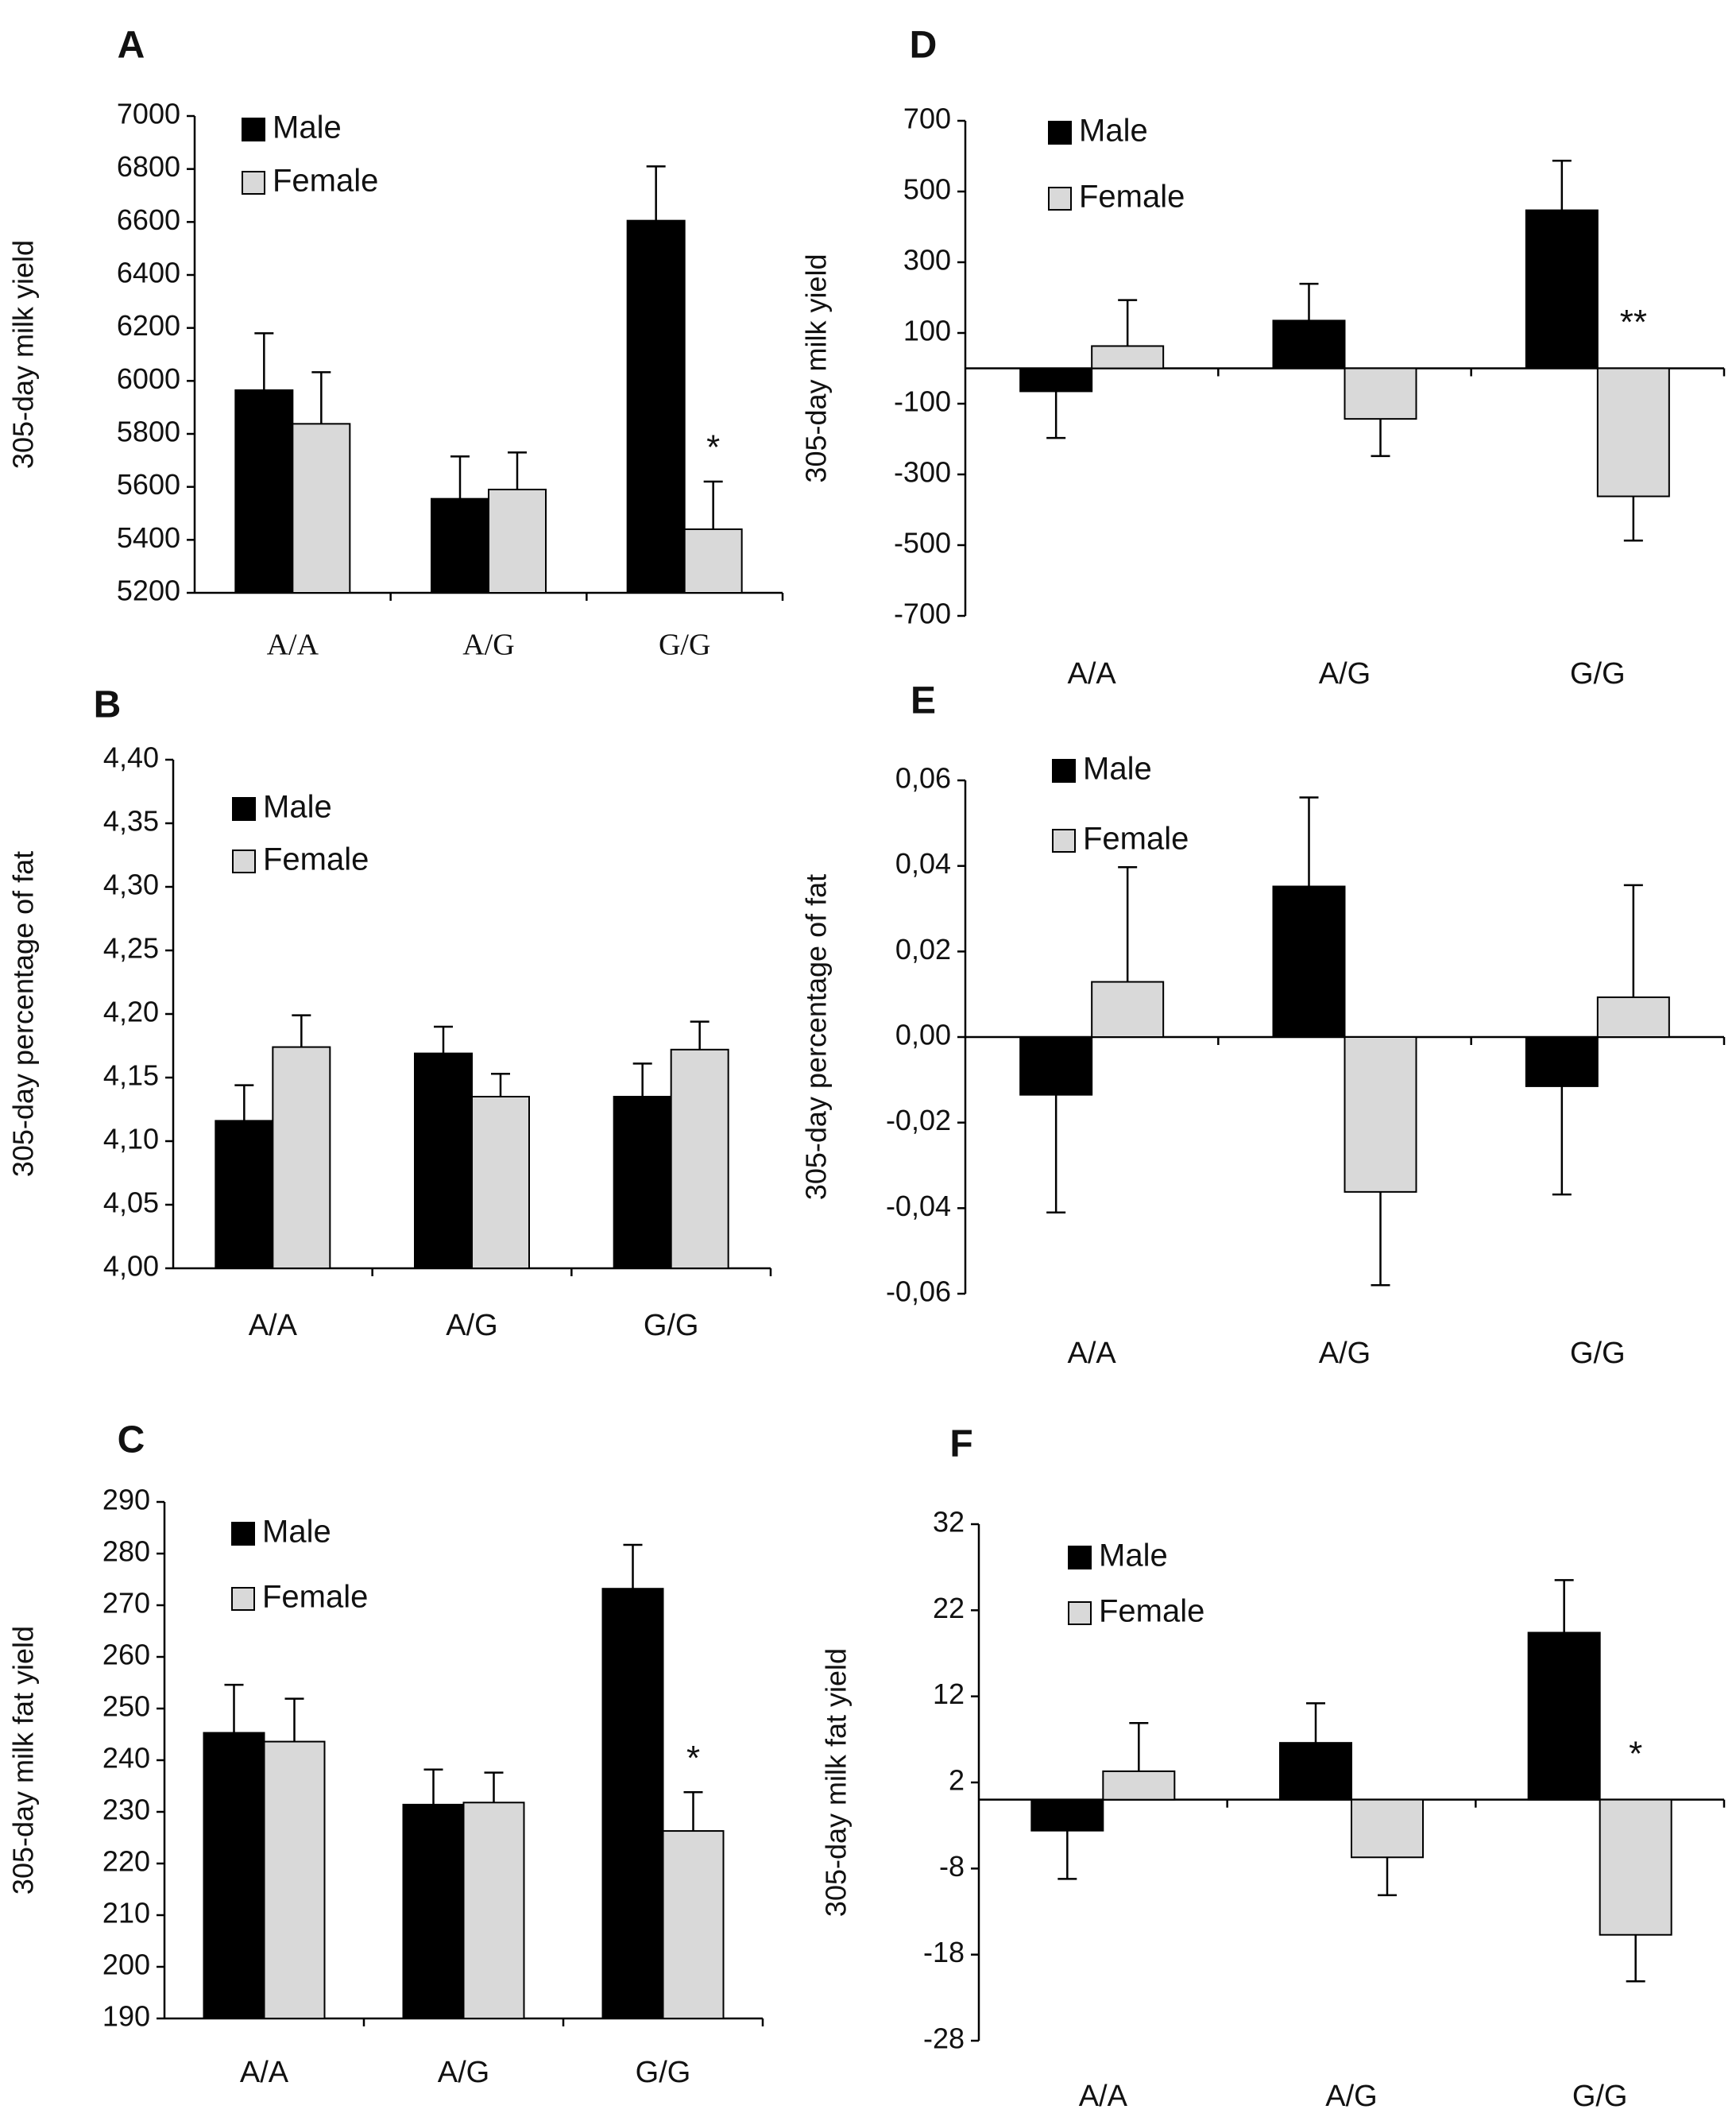  I want to click on y-tick-label: -100, so click(922, 401).